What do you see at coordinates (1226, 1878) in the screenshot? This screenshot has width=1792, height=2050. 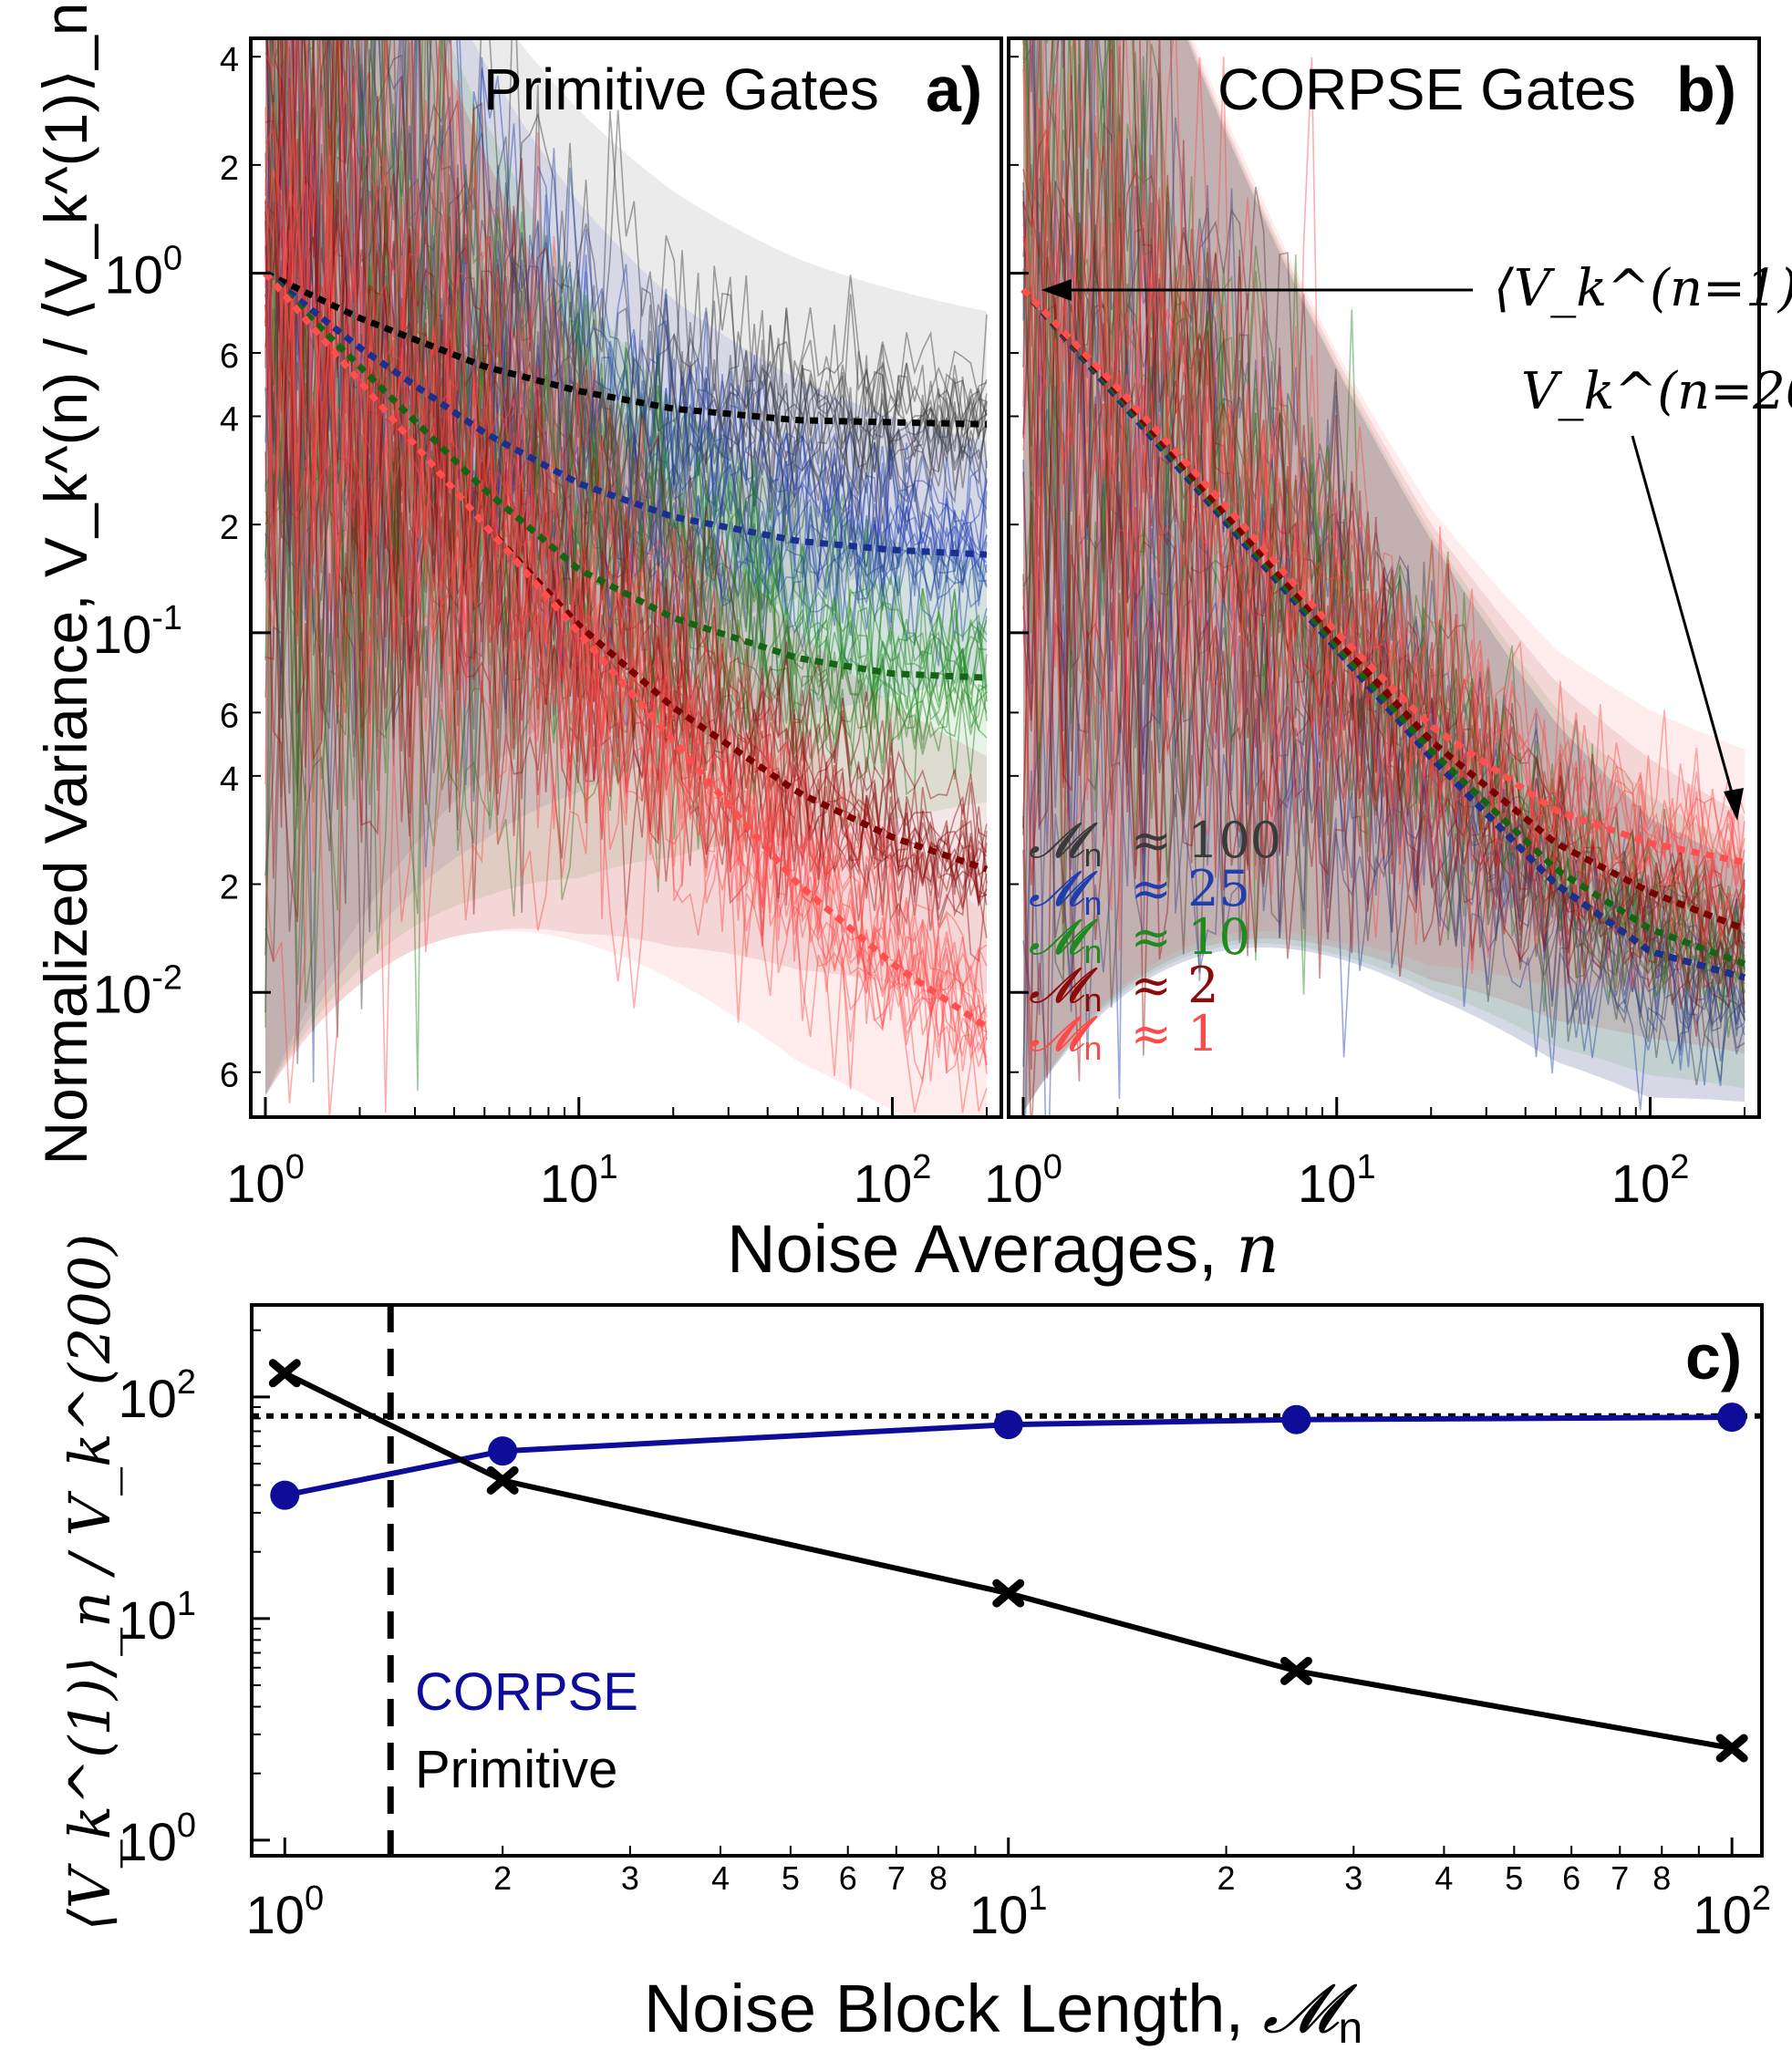 I see `c-x-minor-label-7: 2` at bounding box center [1226, 1878].